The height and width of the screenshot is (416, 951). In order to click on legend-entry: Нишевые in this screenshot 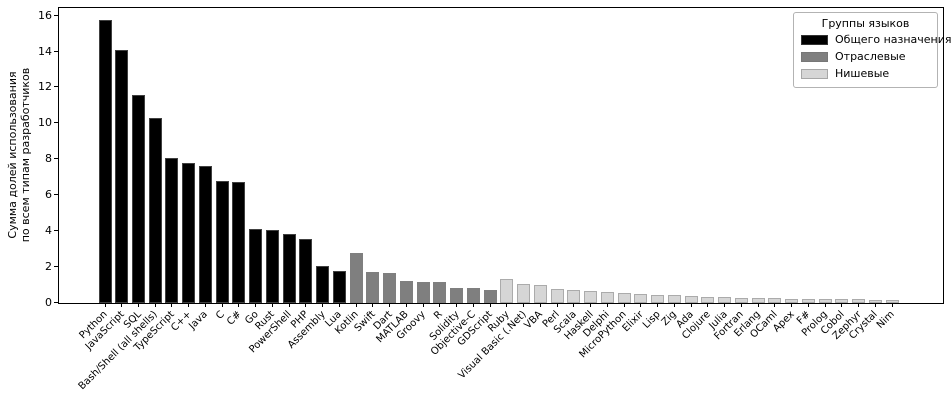, I will do `click(865, 73)`.